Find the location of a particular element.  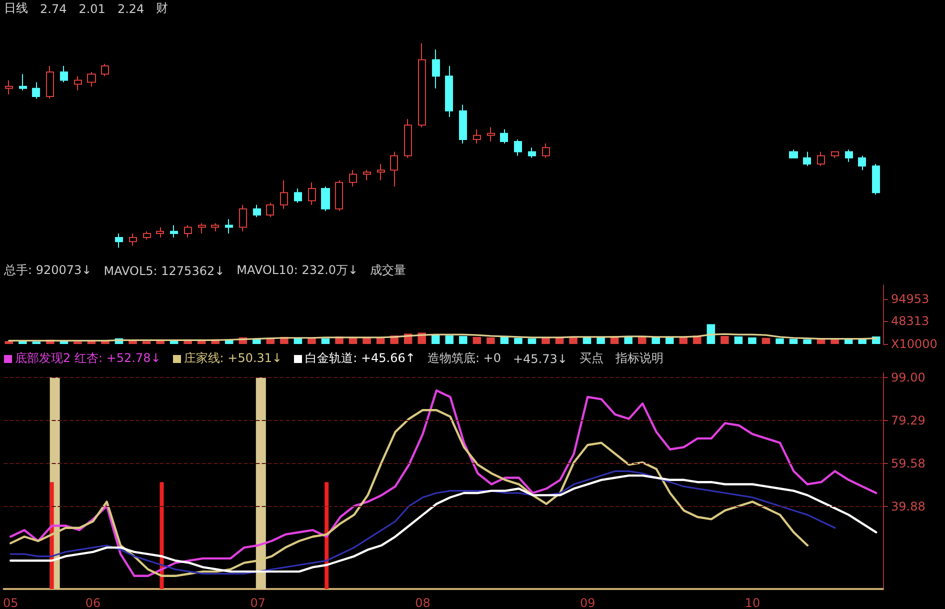

text: 2.01 is located at coordinates (92, 9).